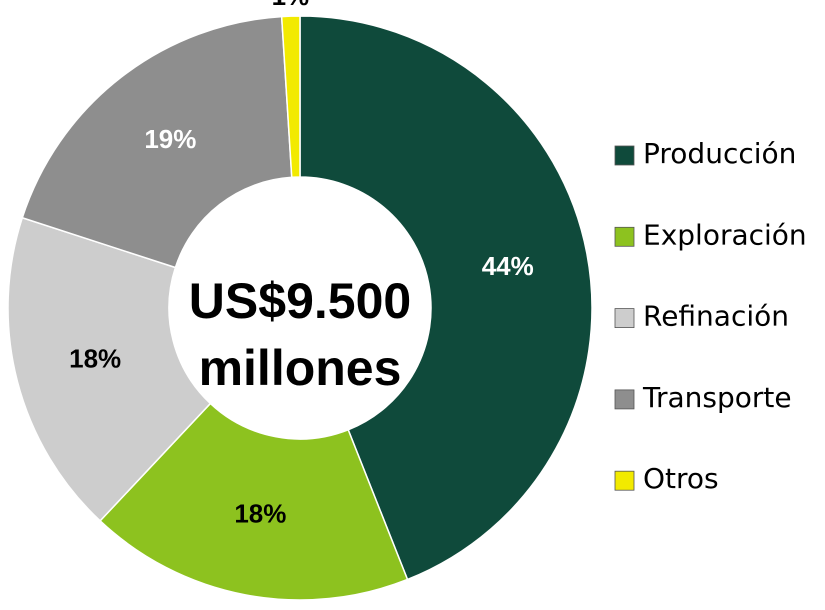 This screenshot has height=610, width=825. I want to click on legend-label: Exploración, so click(725, 234).